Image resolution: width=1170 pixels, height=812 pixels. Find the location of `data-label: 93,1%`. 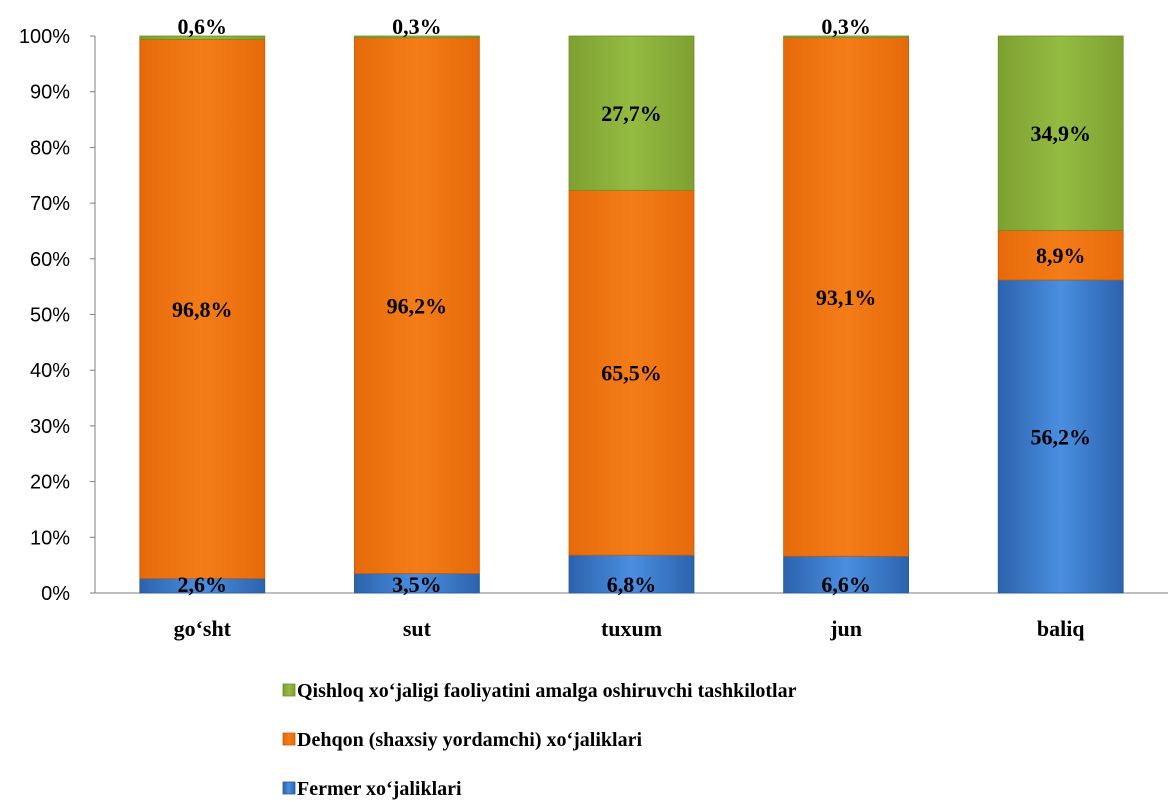

data-label: 93,1% is located at coordinates (846, 297).